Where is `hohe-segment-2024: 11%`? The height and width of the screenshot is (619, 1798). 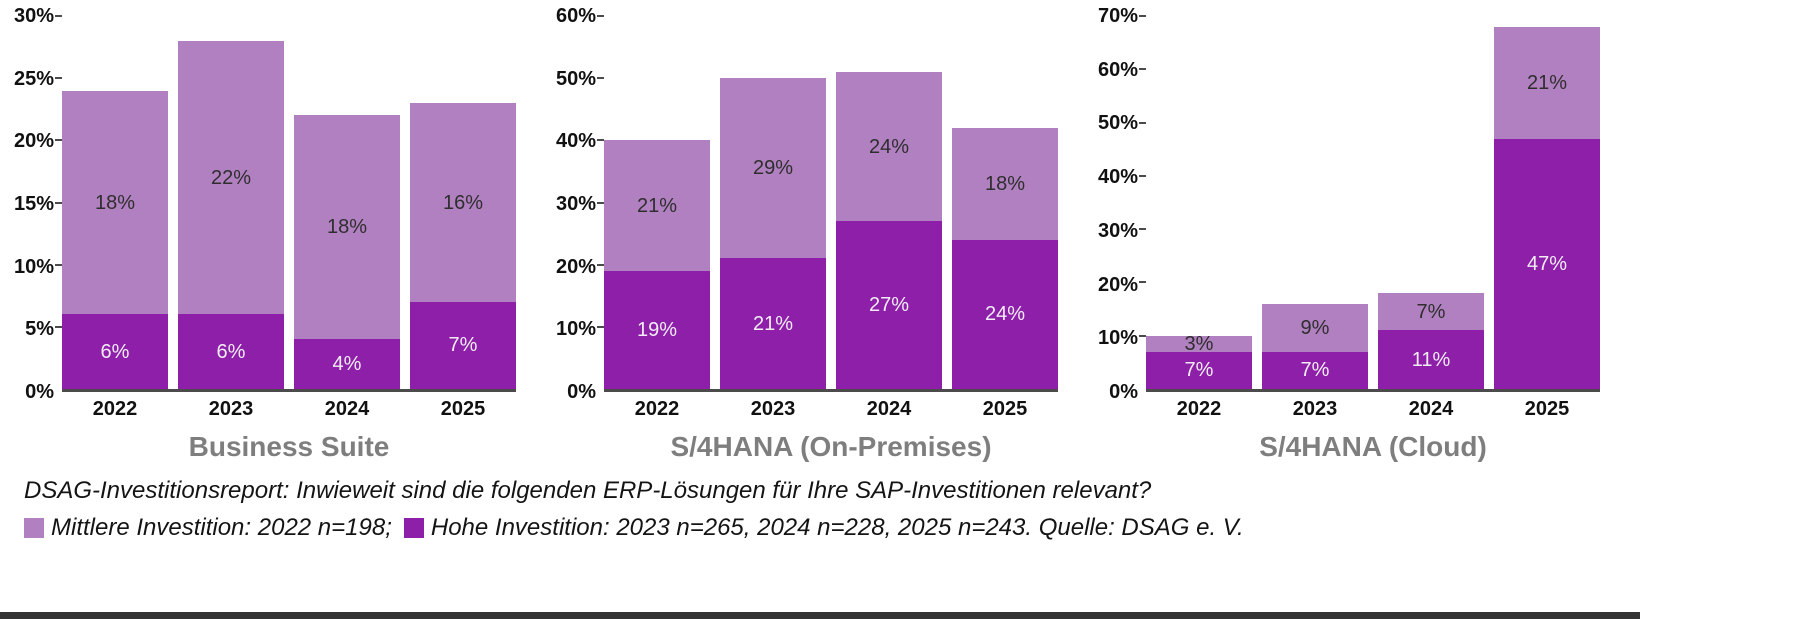
hohe-segment-2024: 11% is located at coordinates (1431, 359).